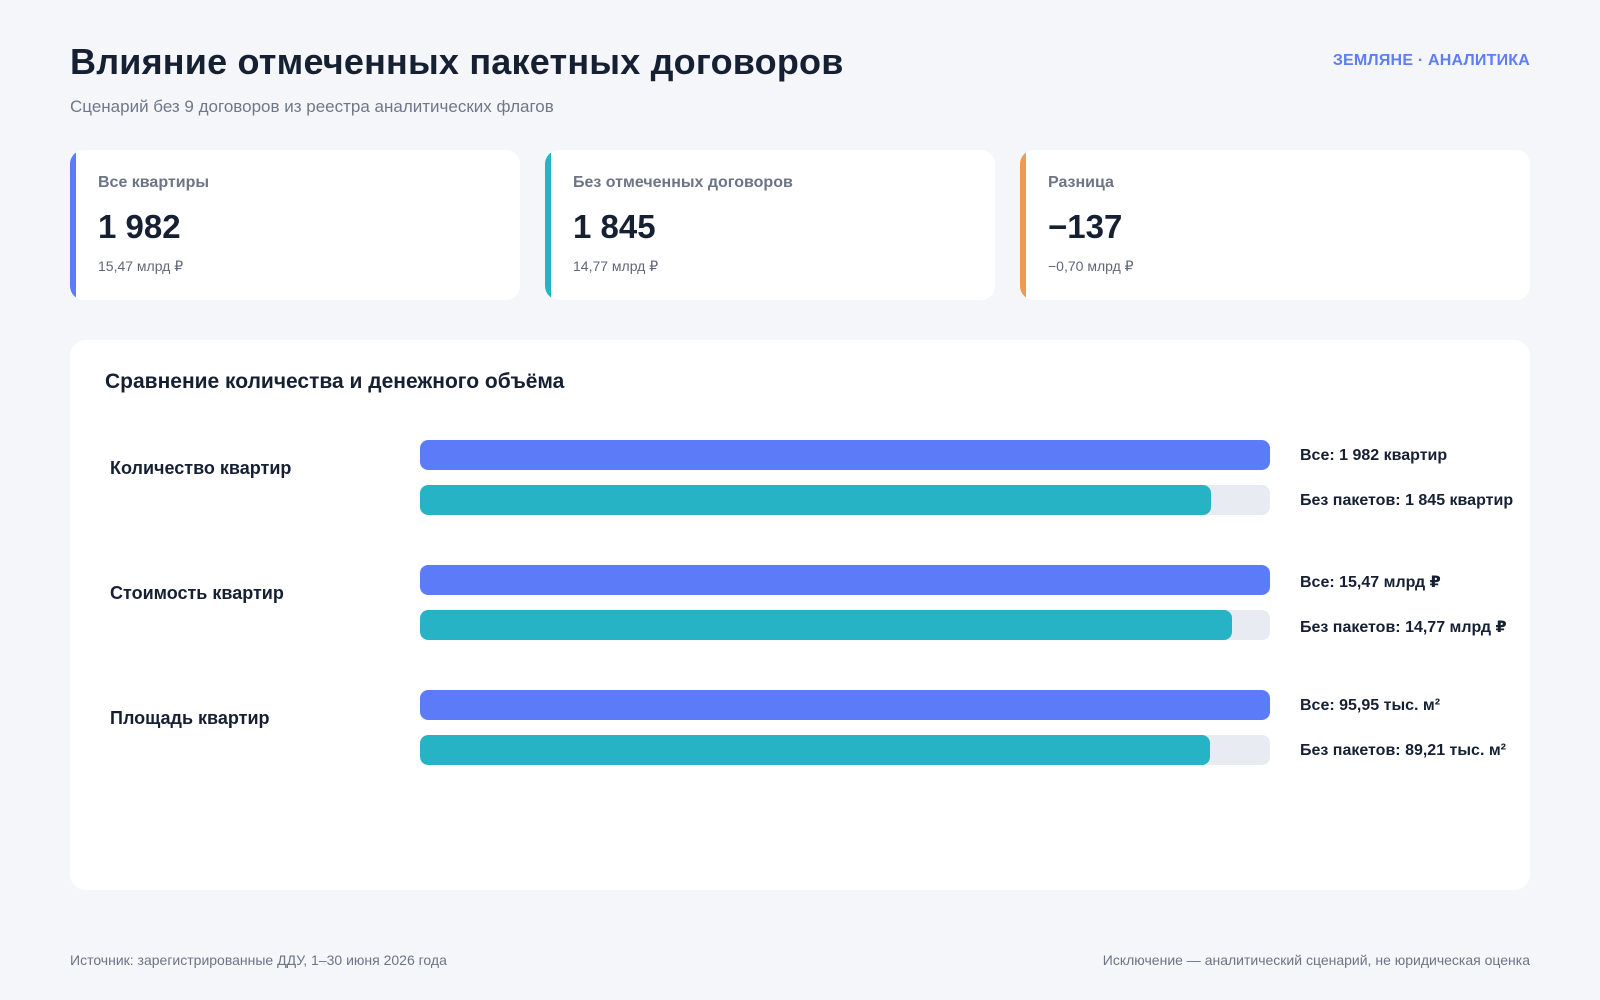 This screenshot has width=1600, height=1000. What do you see at coordinates (1403, 750) in the screenshot?
I see `bar-label-without-area: Без пакетов: 89,21 тыс. м²` at bounding box center [1403, 750].